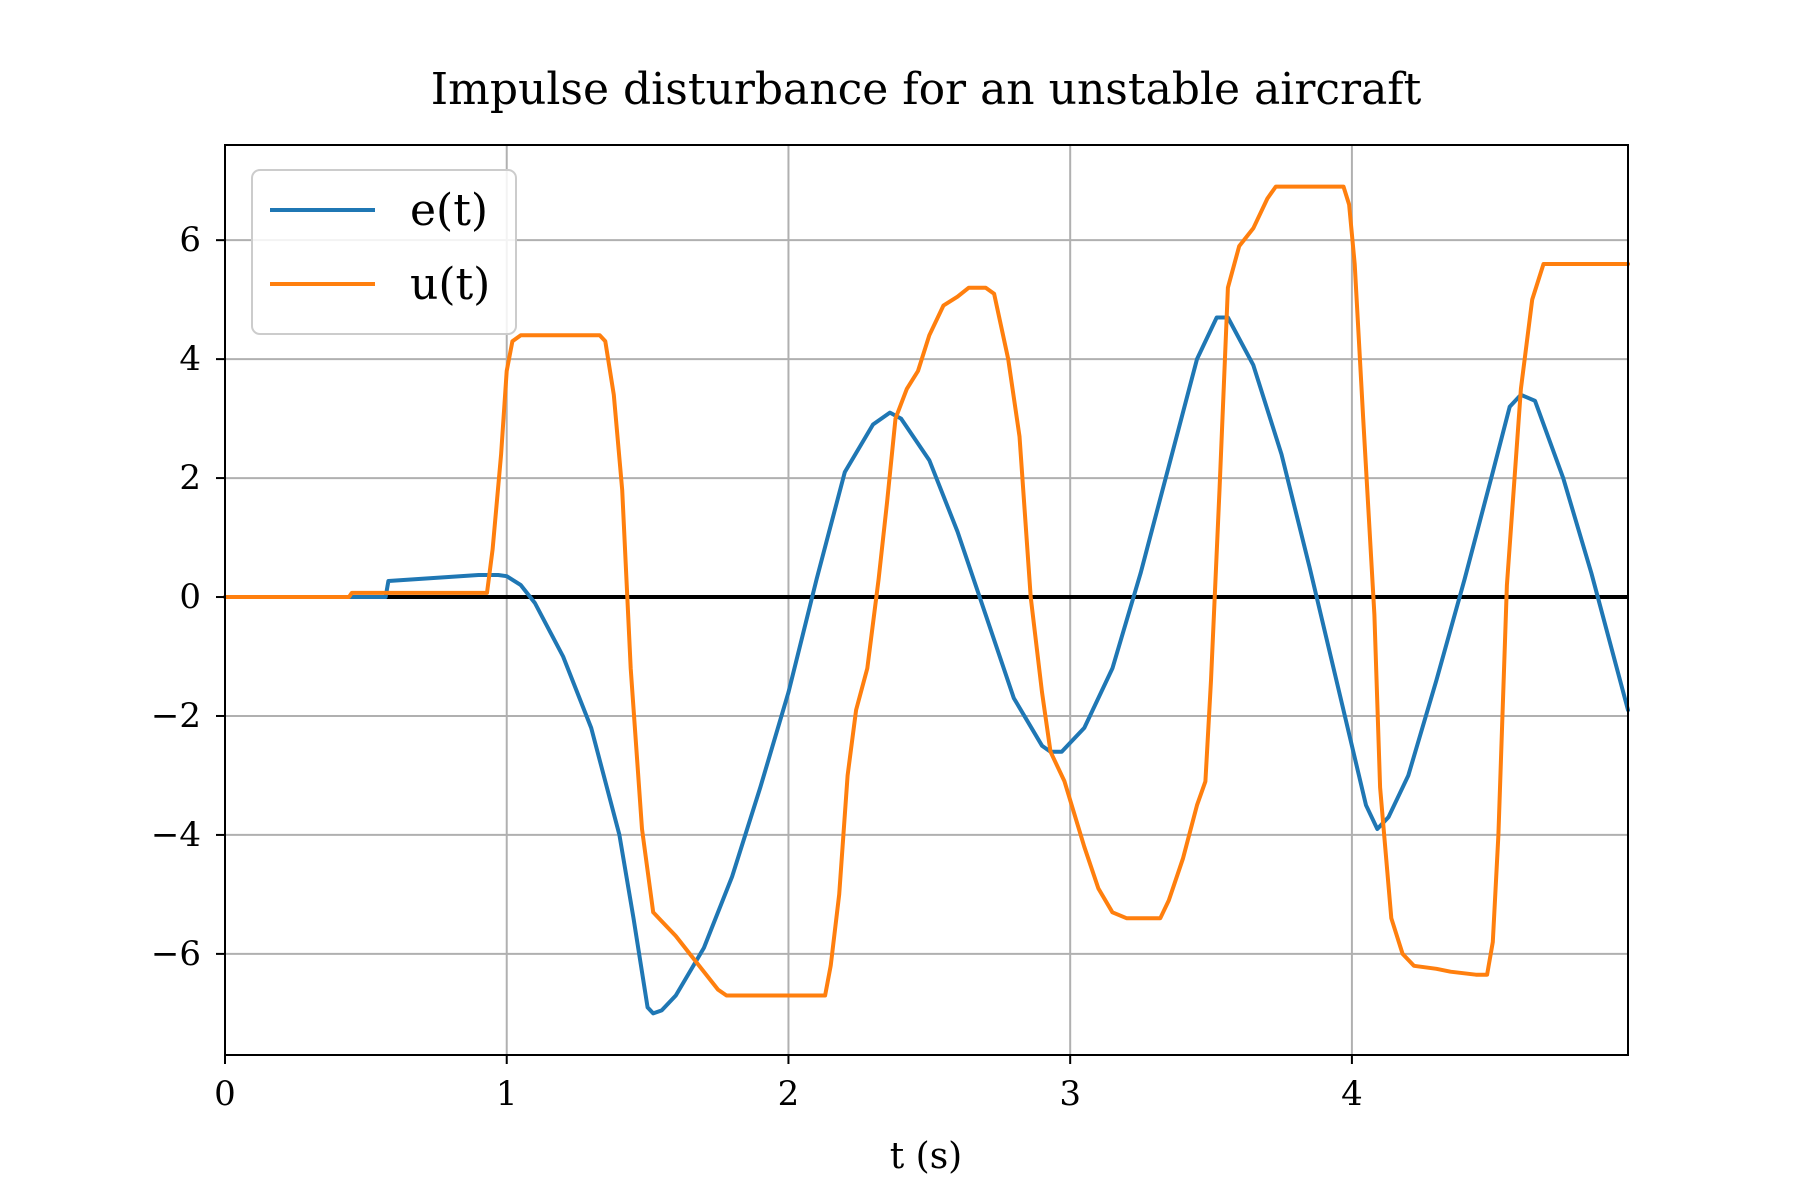  I want to click on y-tick-label: −4, so click(176, 835).